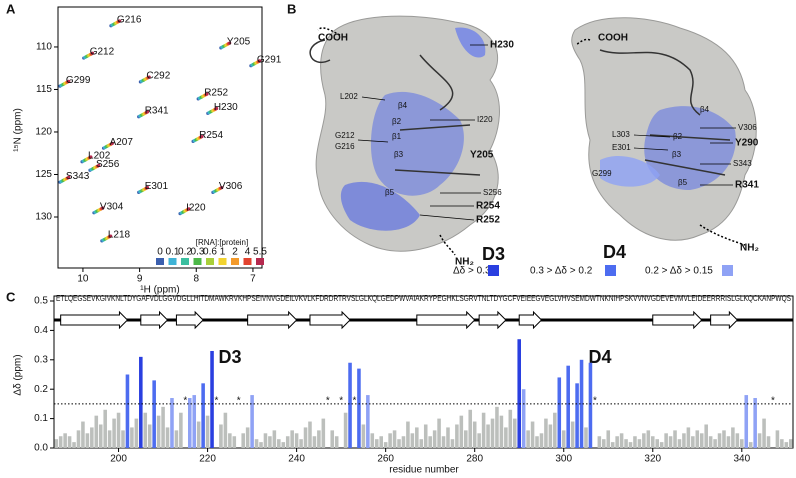  I want to click on panel-label: C, so click(11, 296).